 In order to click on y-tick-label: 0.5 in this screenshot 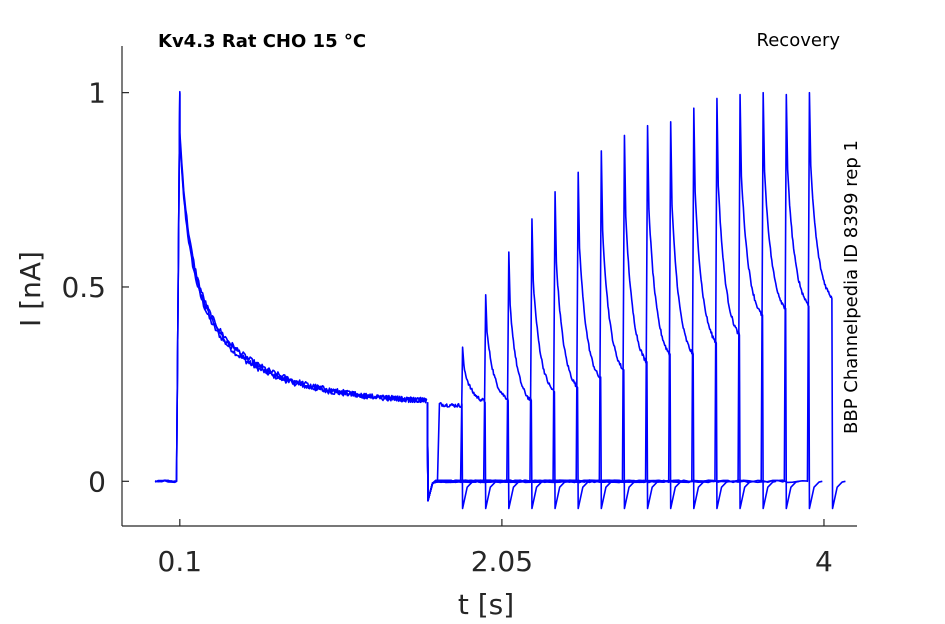, I will do `click(83, 287)`.